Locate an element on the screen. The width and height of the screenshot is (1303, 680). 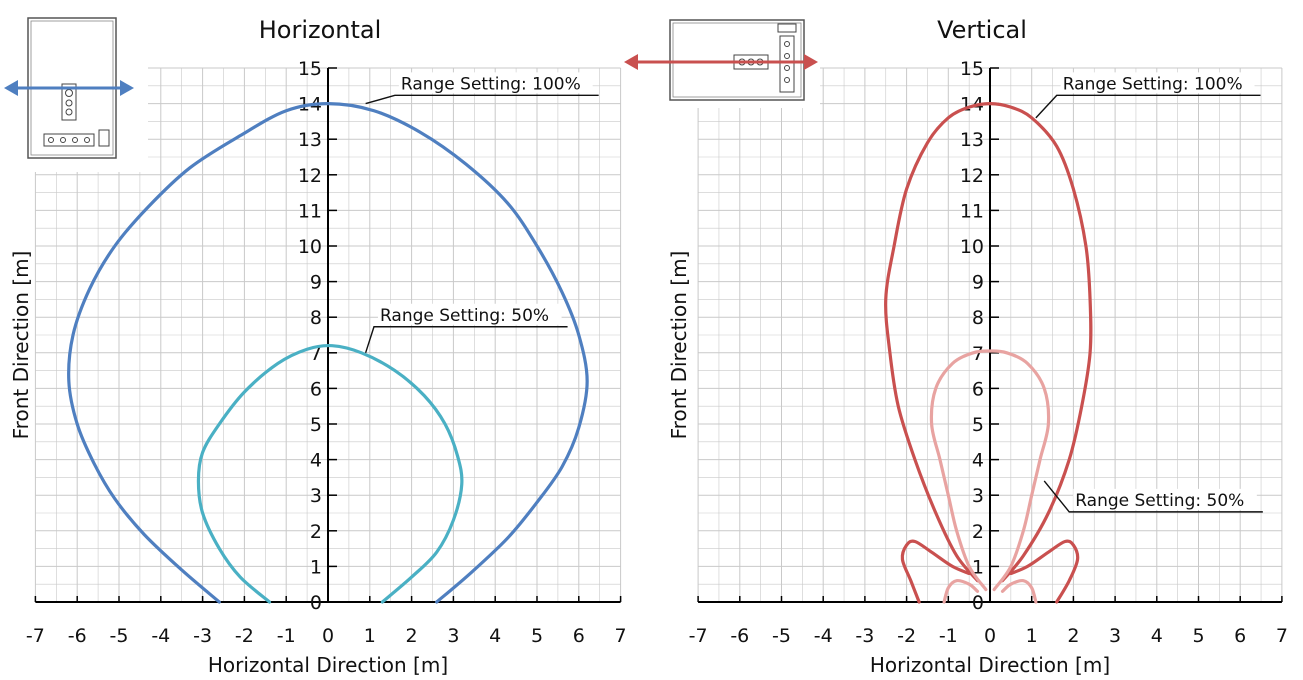
device-icon-horizontal-orientation is located at coordinates (74, 86).